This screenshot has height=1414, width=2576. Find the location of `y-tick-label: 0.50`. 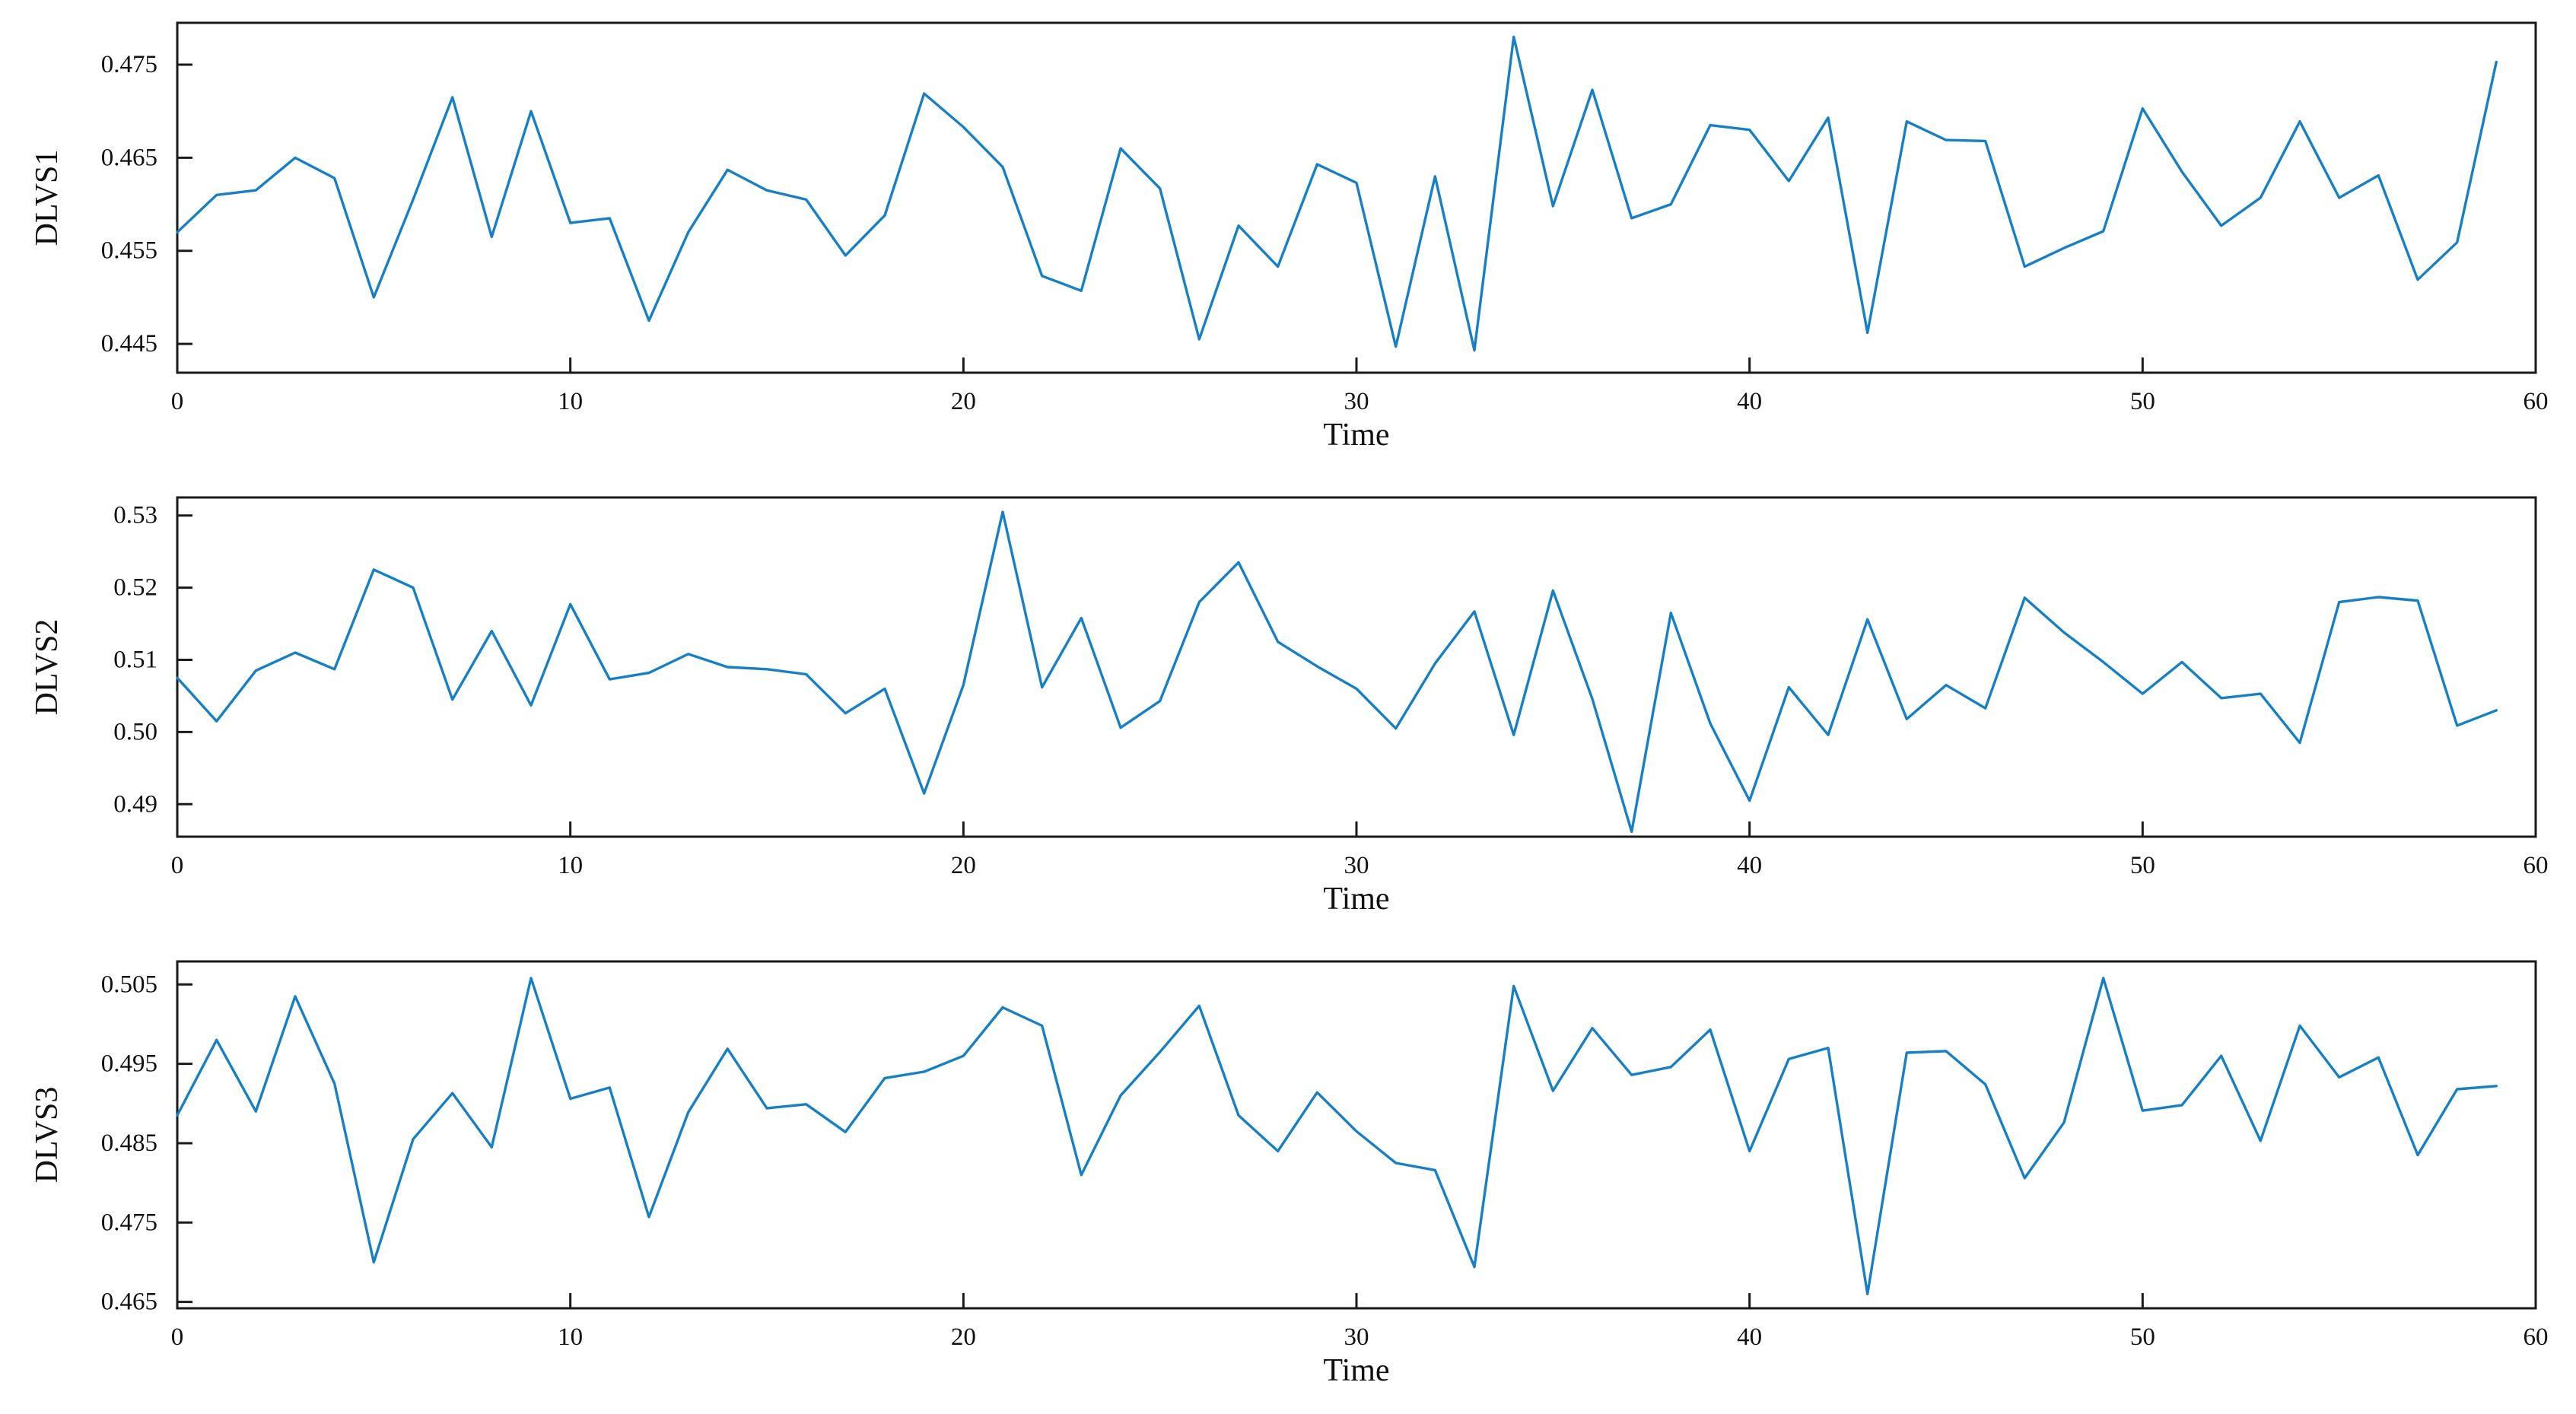

y-tick-label: 0.50 is located at coordinates (135, 731).